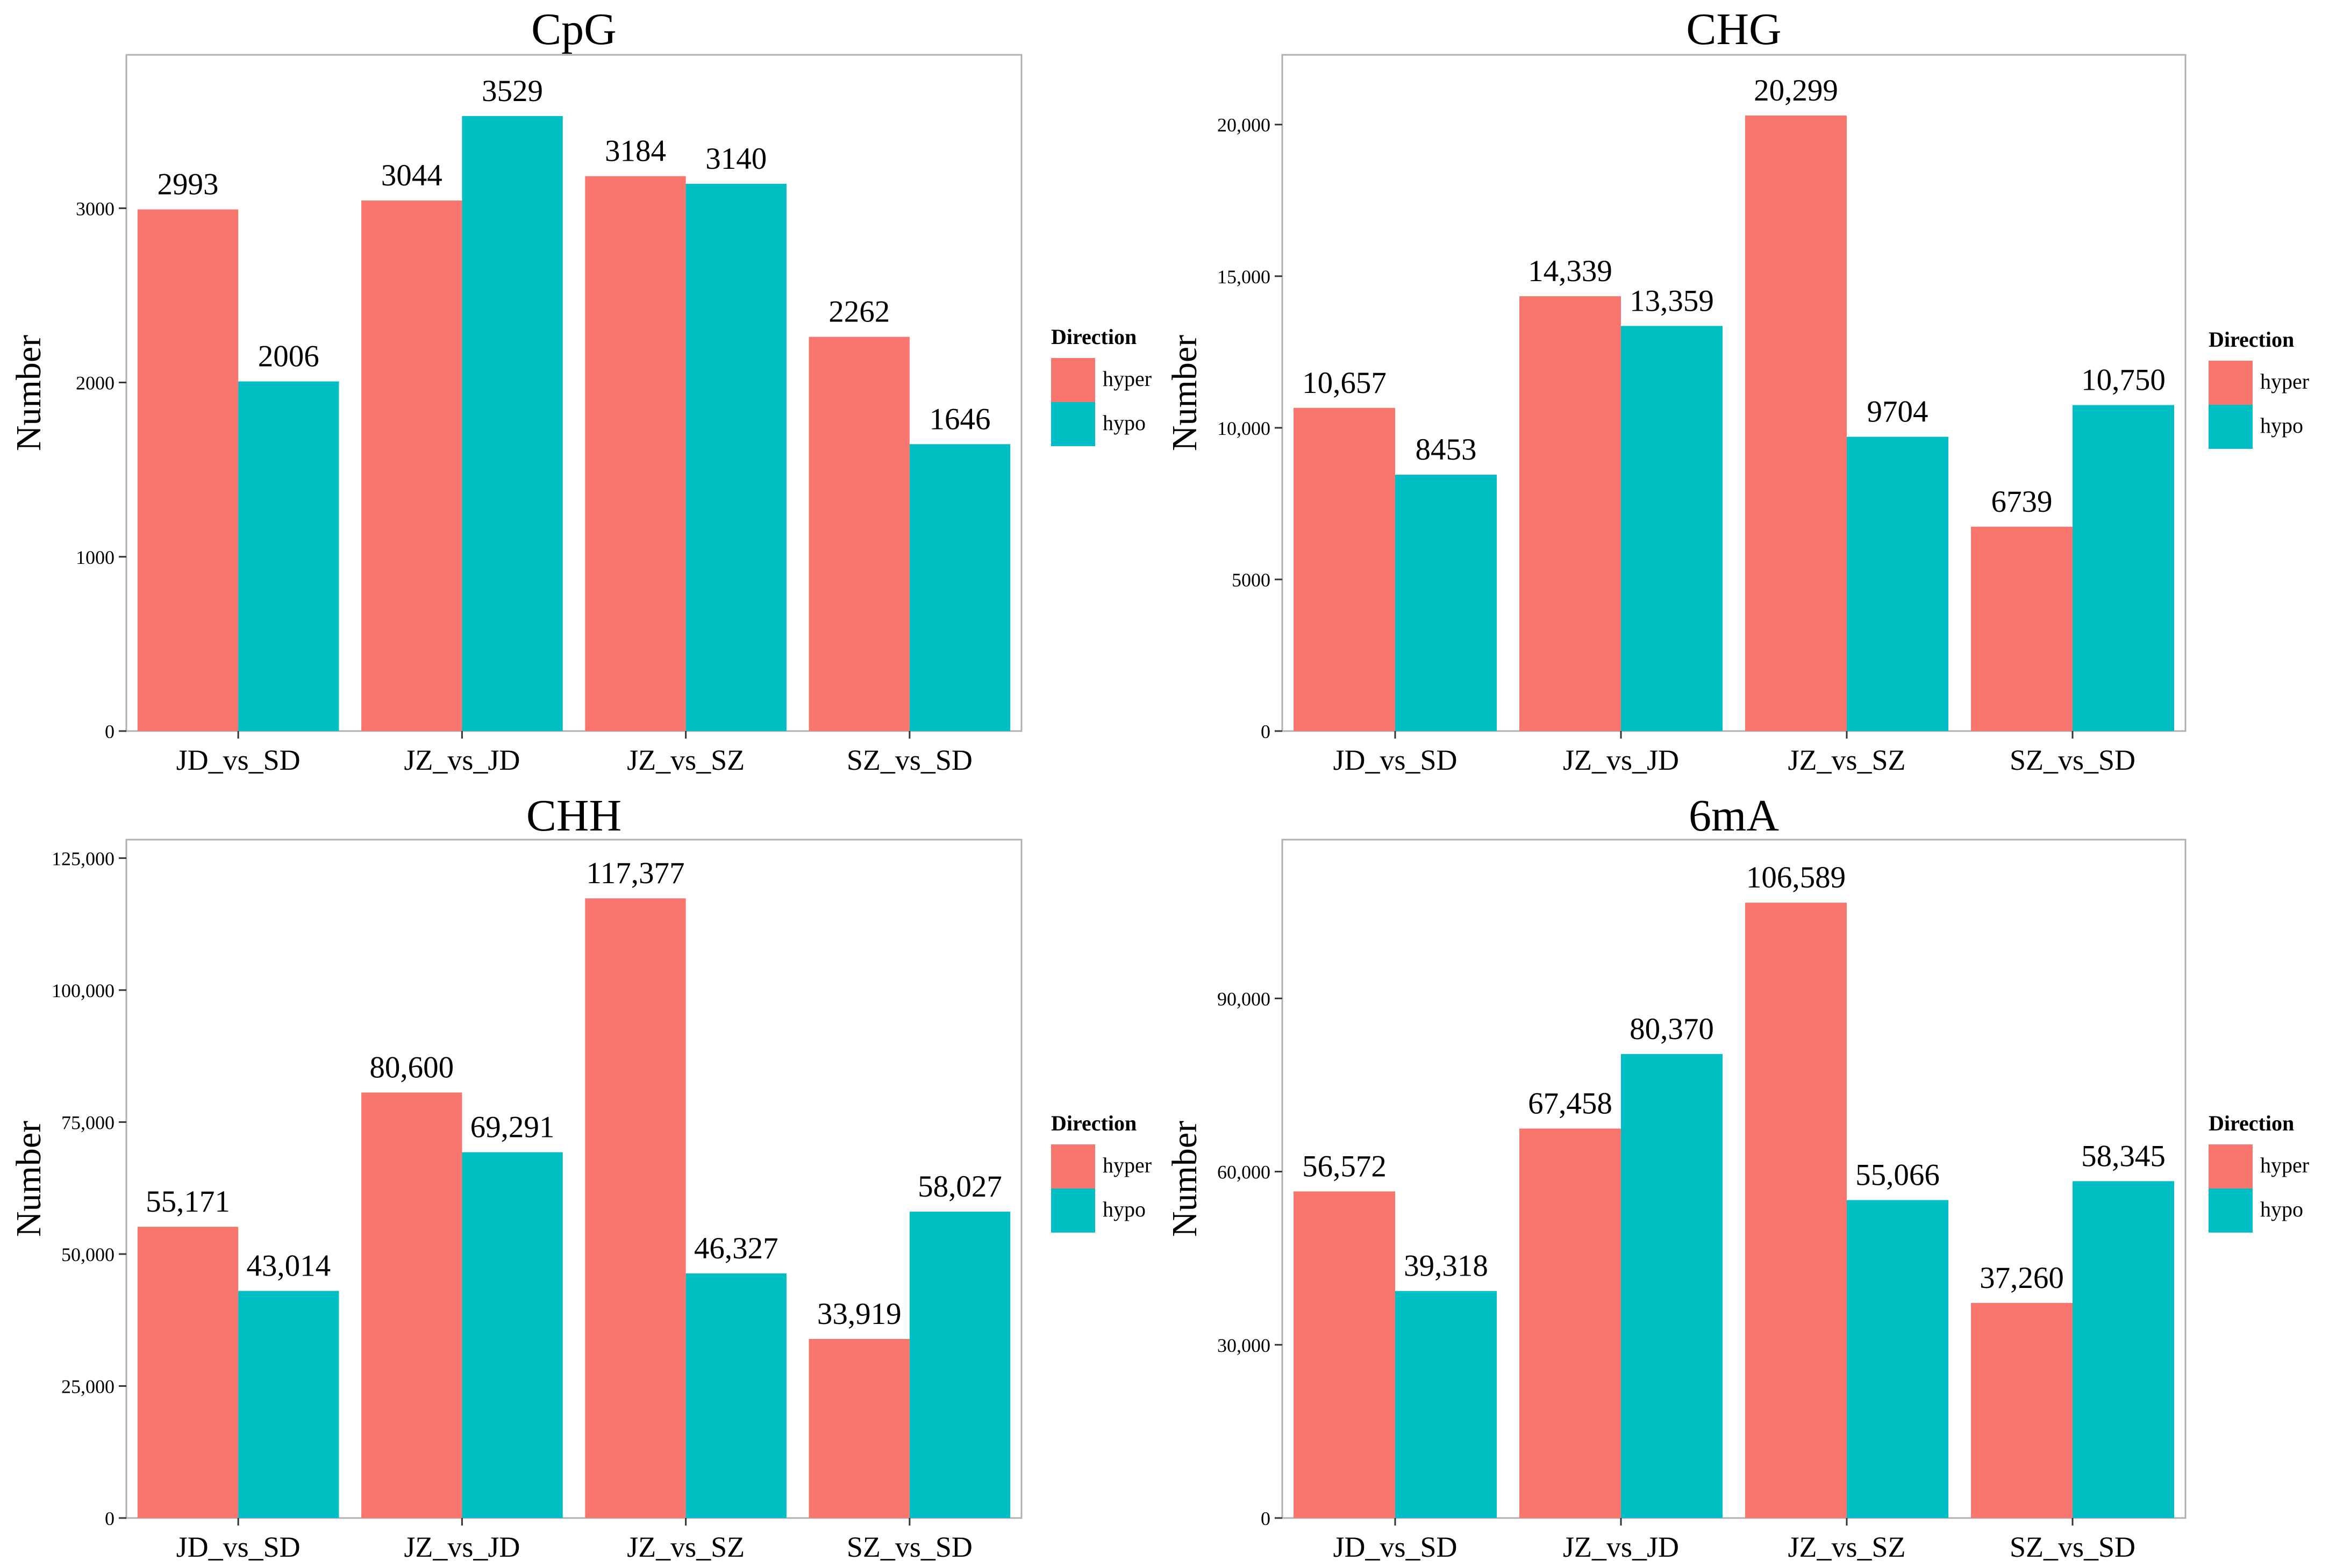  I want to click on data-label: 3529, so click(512, 91).